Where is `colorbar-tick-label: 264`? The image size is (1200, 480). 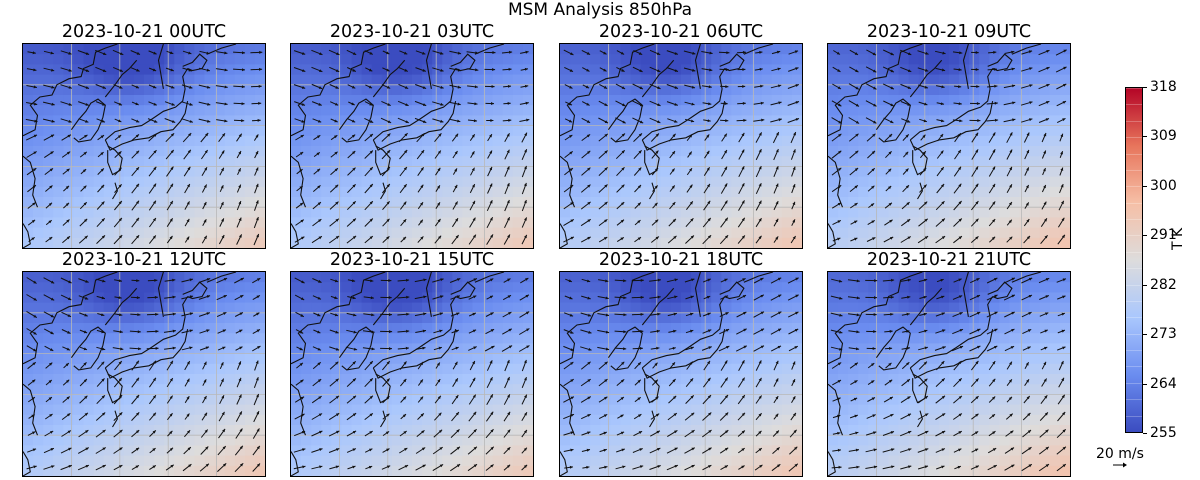
colorbar-tick-label: 264 is located at coordinates (1163, 383).